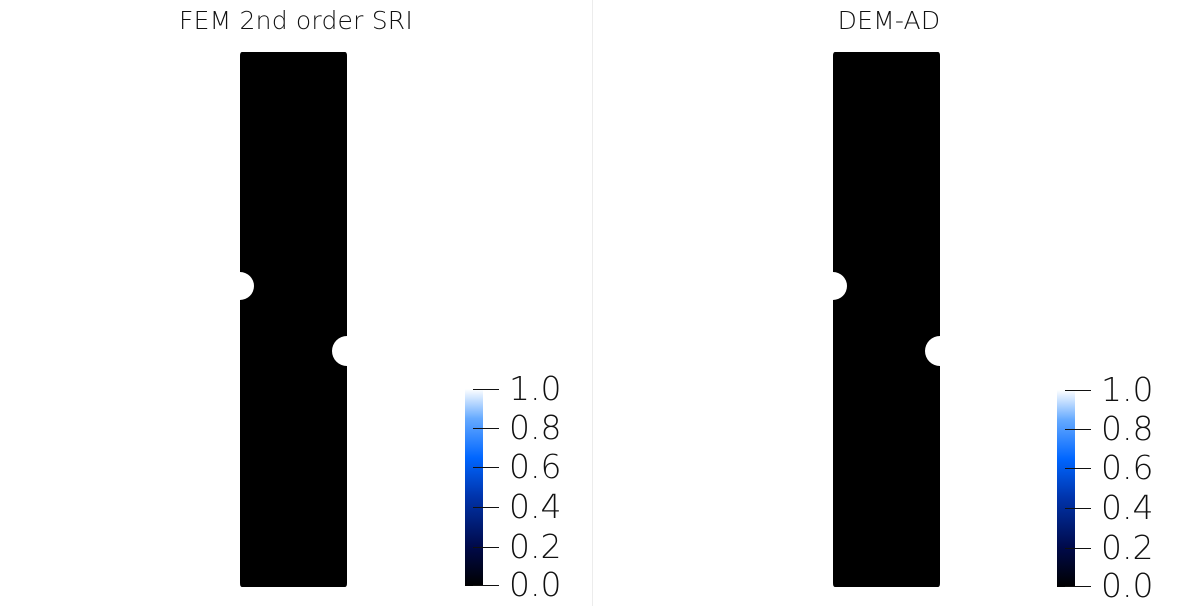 The width and height of the screenshot is (1185, 606). I want to click on panel-title: DEM-AD, so click(889, 20).